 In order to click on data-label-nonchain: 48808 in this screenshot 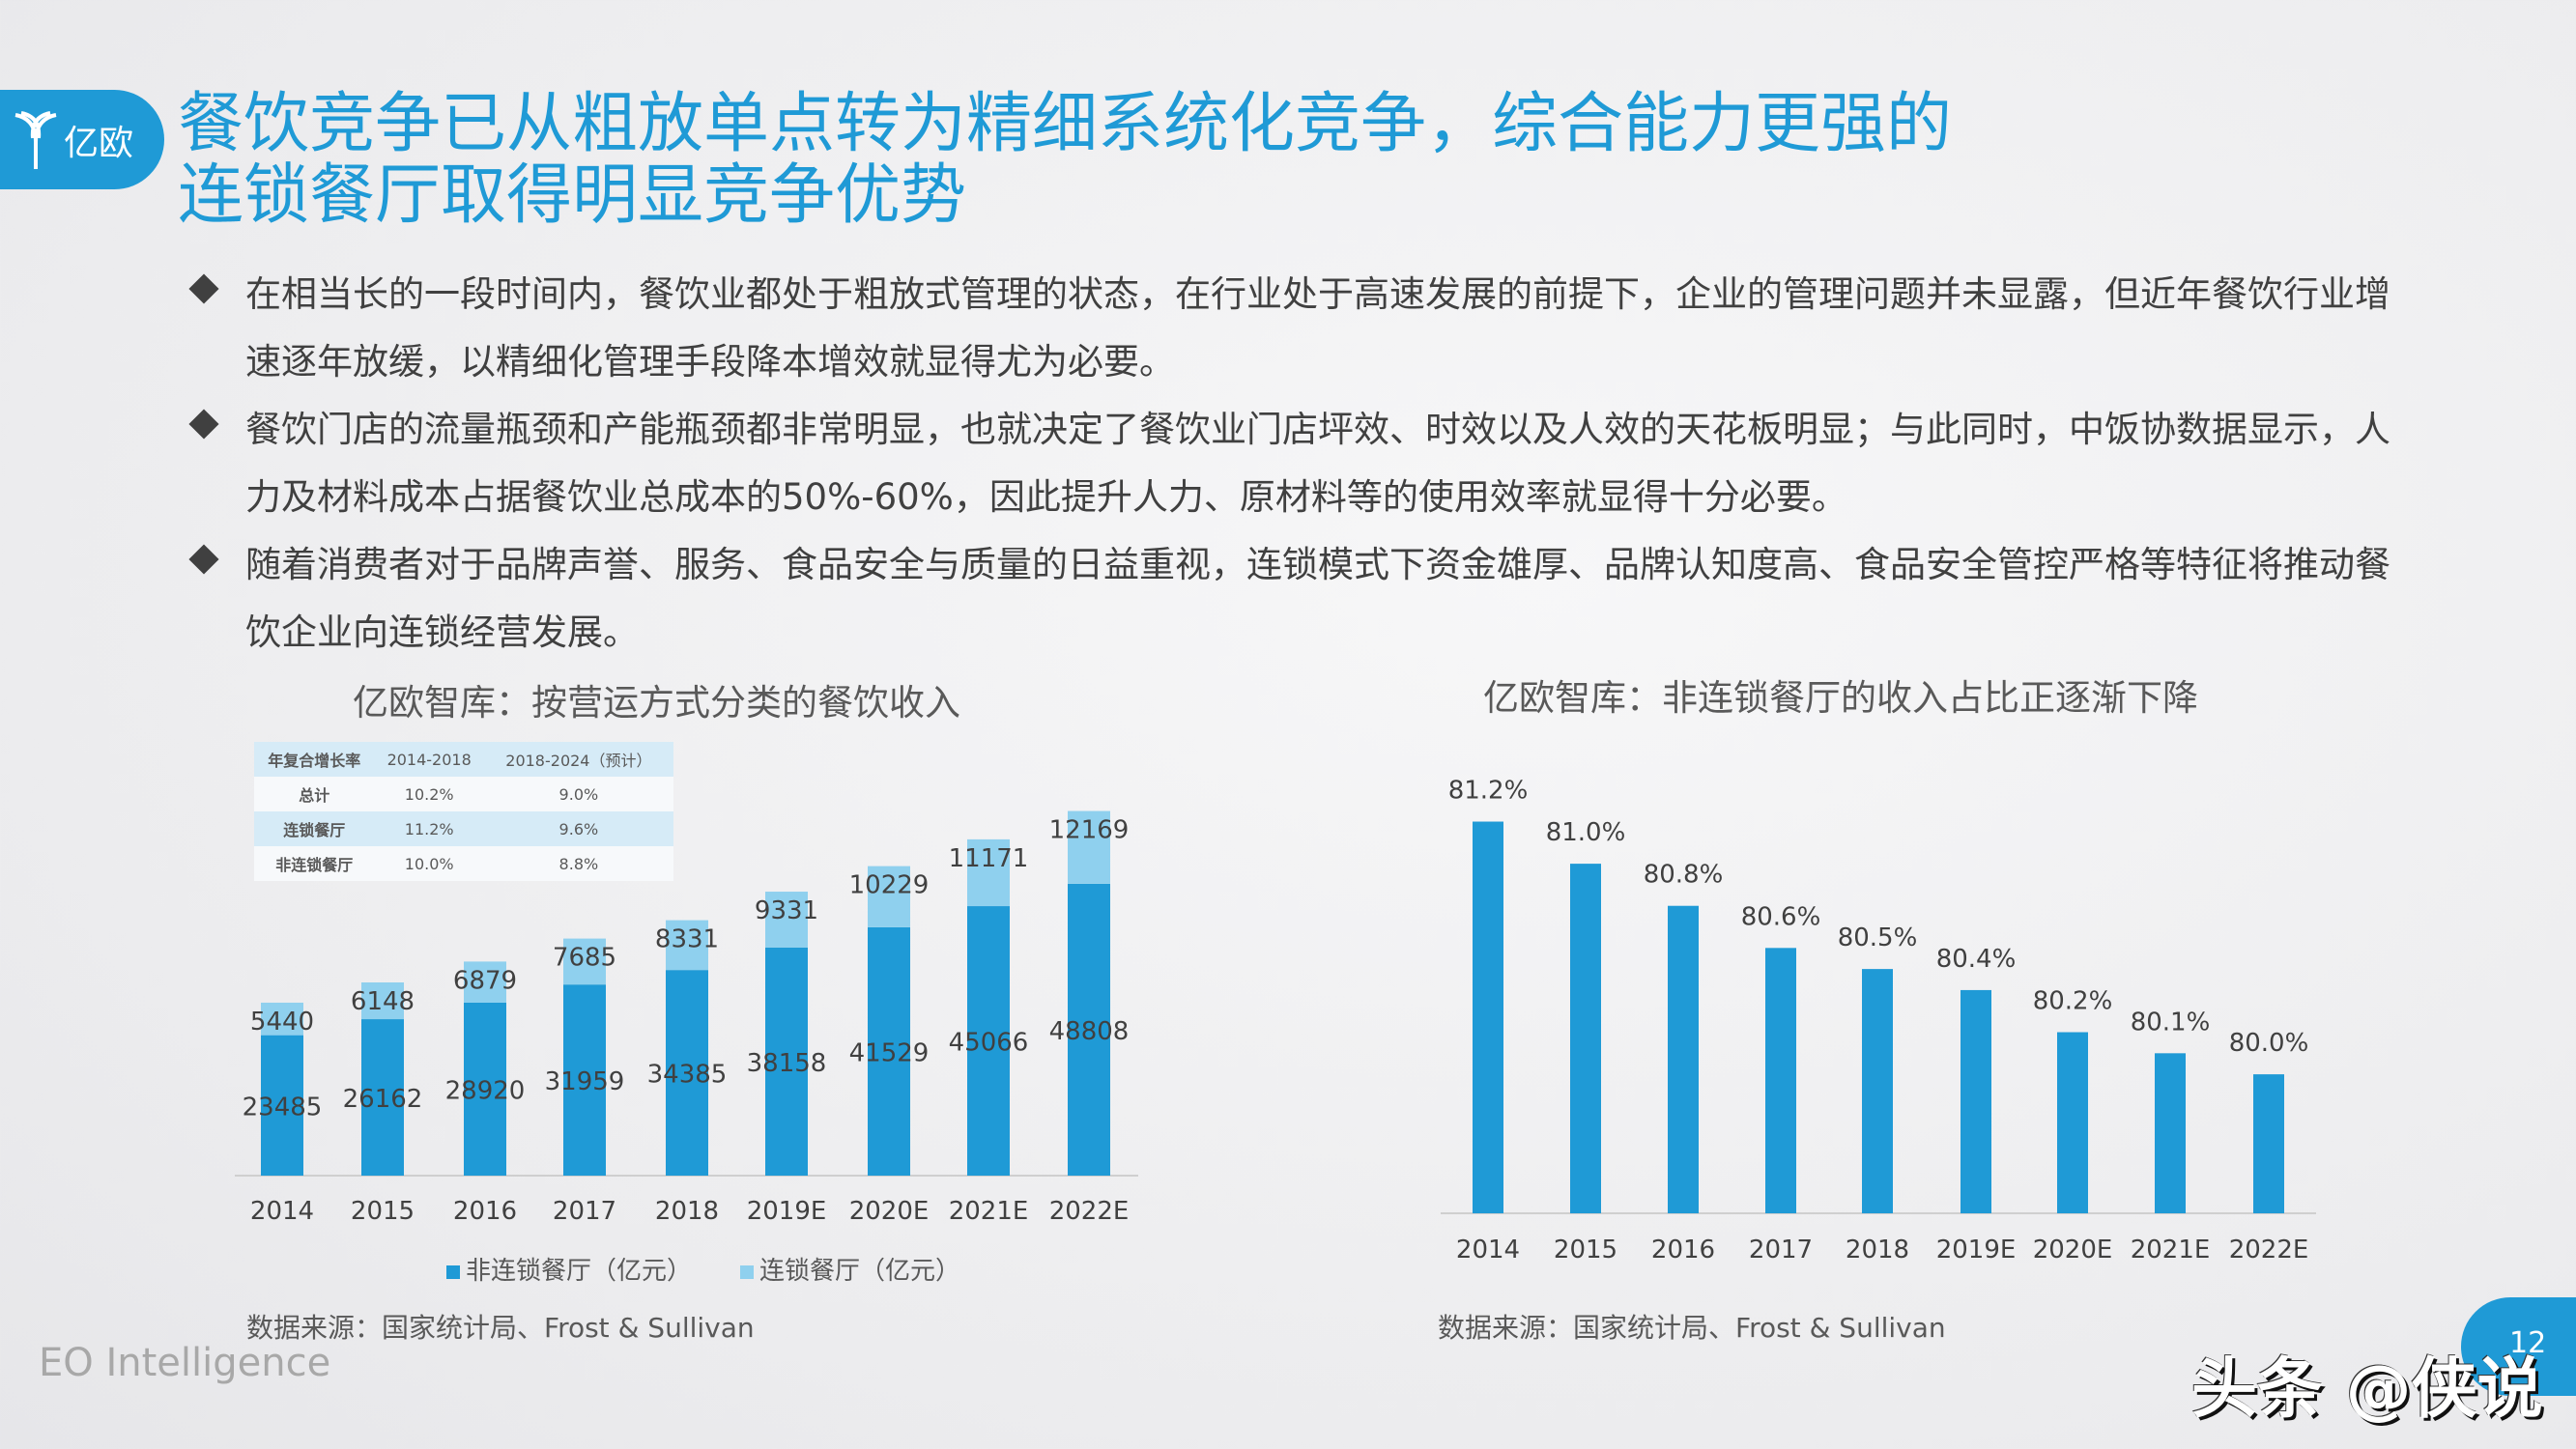, I will do `click(1090, 1031)`.